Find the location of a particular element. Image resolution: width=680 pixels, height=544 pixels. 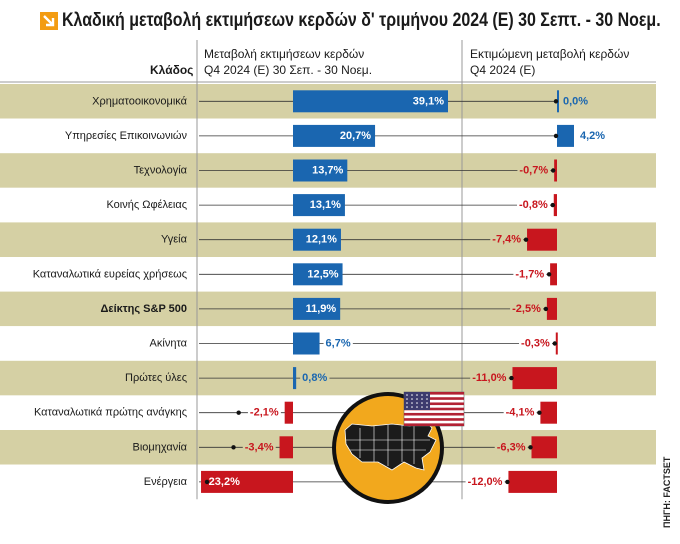

data-label-estimate-revision: -3,4% is located at coordinates (259, 447).